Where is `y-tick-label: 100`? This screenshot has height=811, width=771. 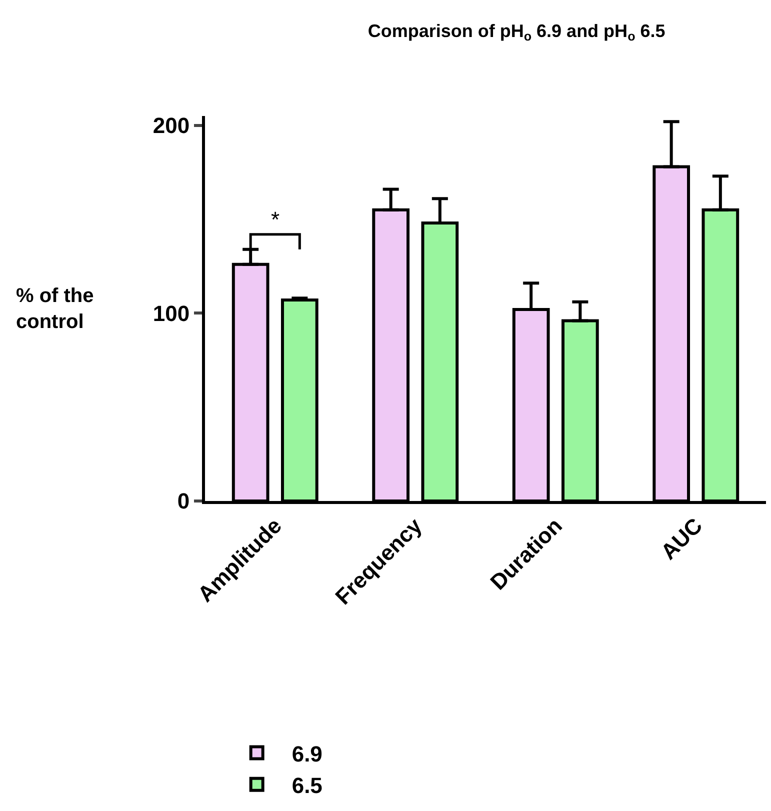
y-tick-label: 100 is located at coordinates (171, 313).